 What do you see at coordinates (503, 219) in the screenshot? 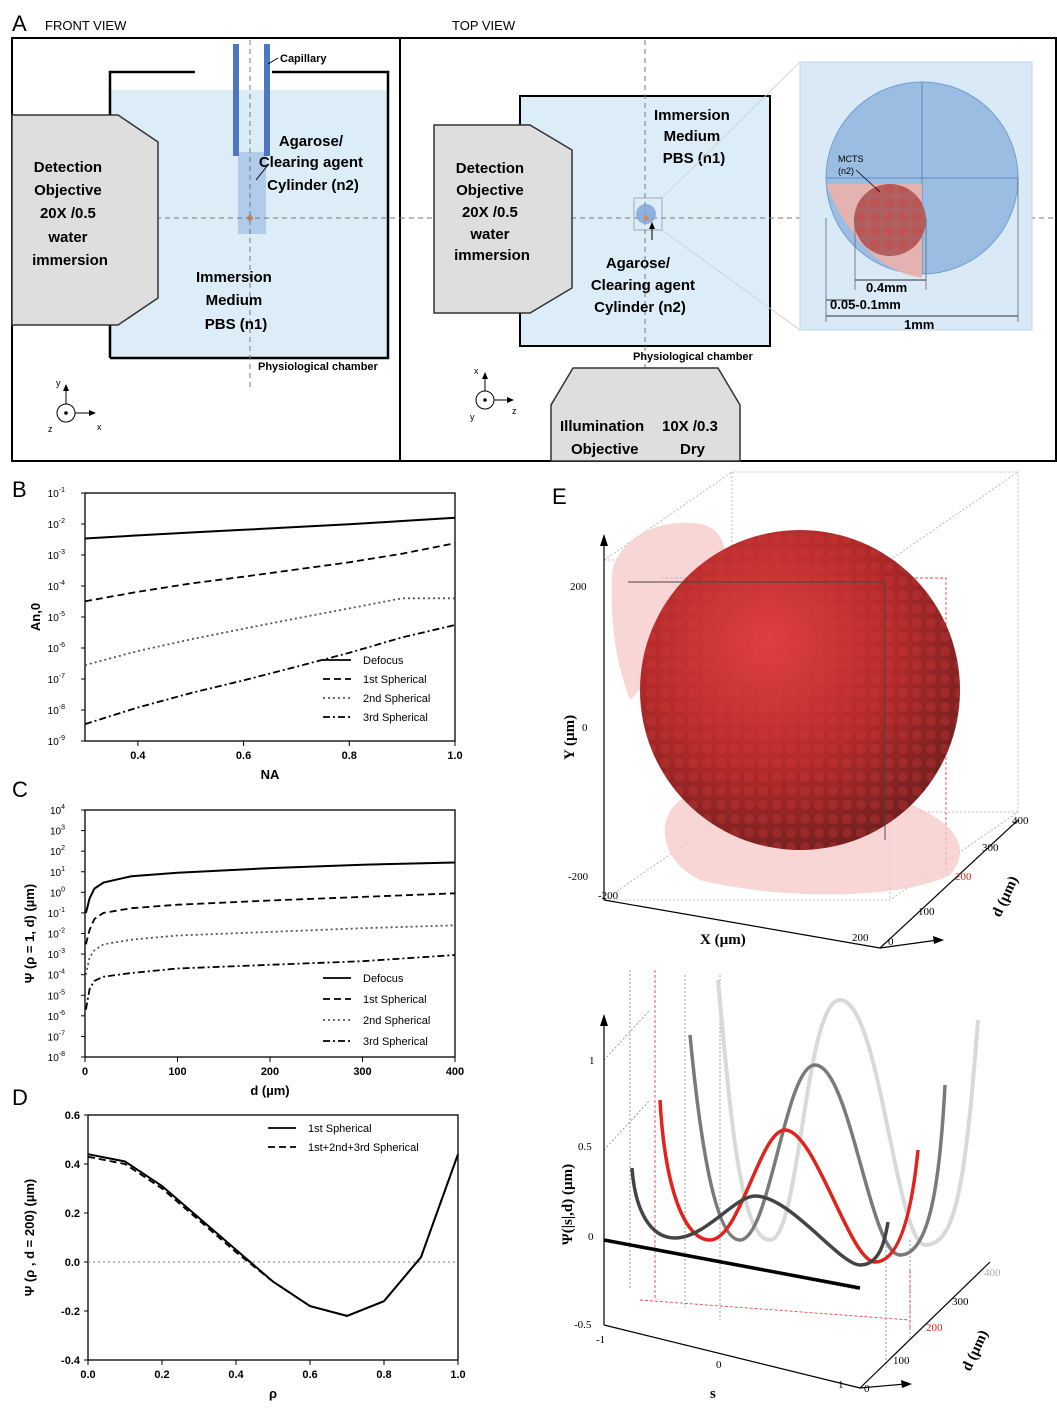
I see `detection-objective-top` at bounding box center [503, 219].